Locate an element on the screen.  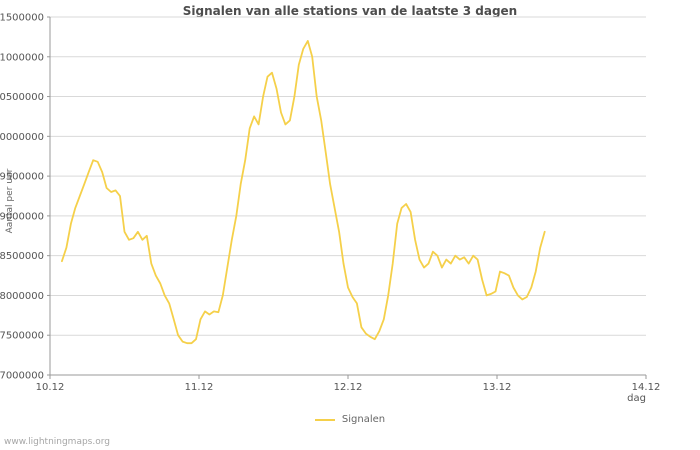
watermark: www.lightningmaps.org is located at coordinates (57, 442).